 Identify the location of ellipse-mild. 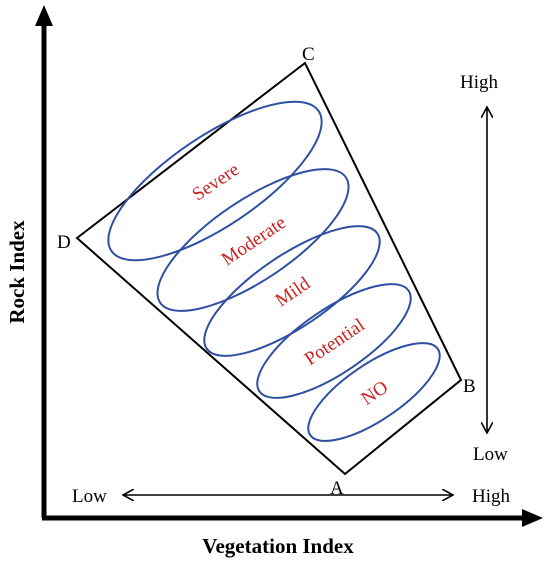
(292, 291).